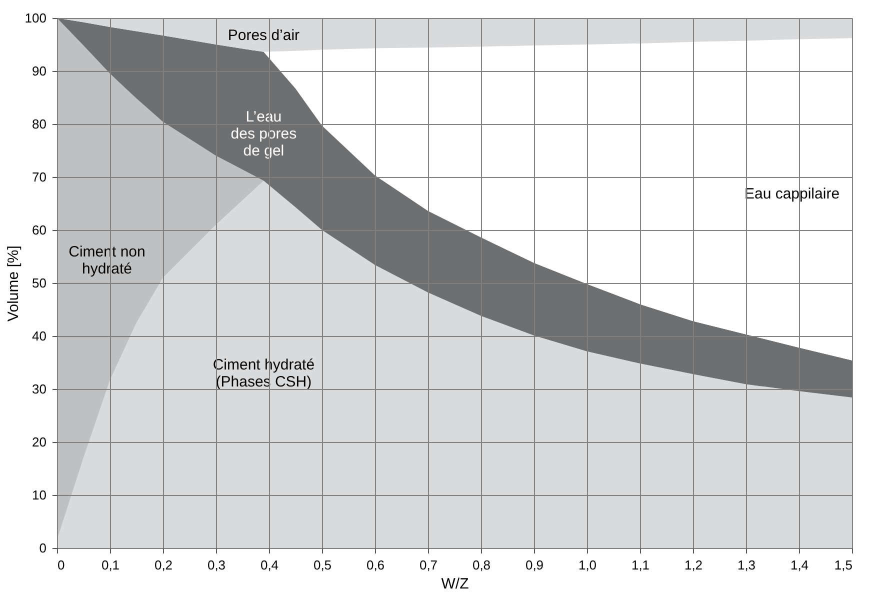 This screenshot has width=891, height=615. Describe the element at coordinates (39, 124) in the screenshot. I see `y-tick-label: 80` at that location.